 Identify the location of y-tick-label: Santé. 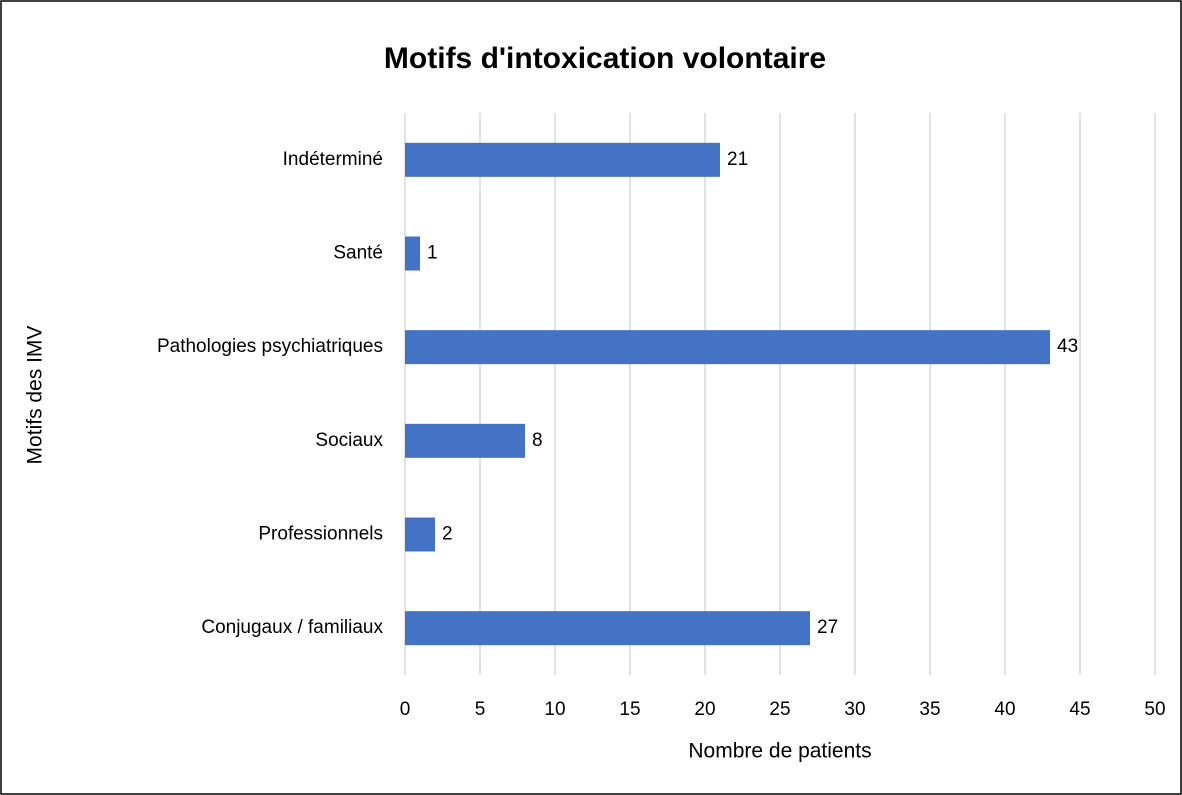
(358, 253).